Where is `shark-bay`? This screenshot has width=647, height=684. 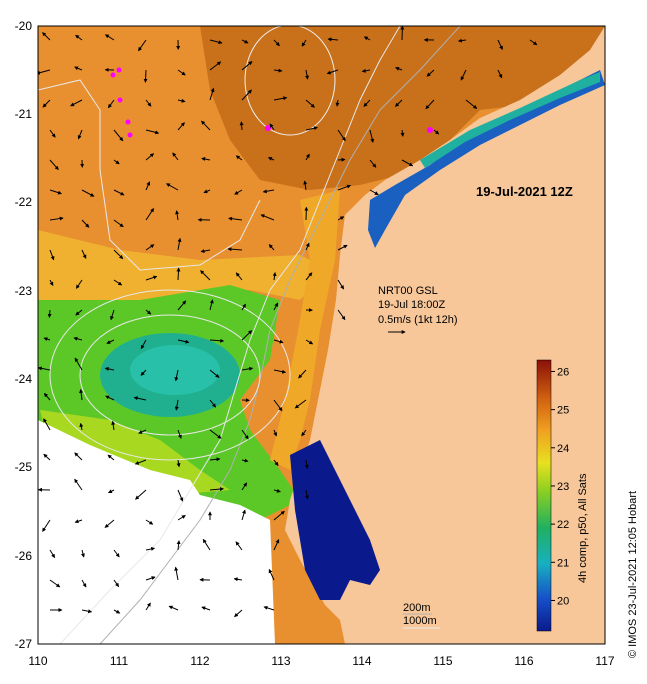
shark-bay is located at coordinates (335, 520).